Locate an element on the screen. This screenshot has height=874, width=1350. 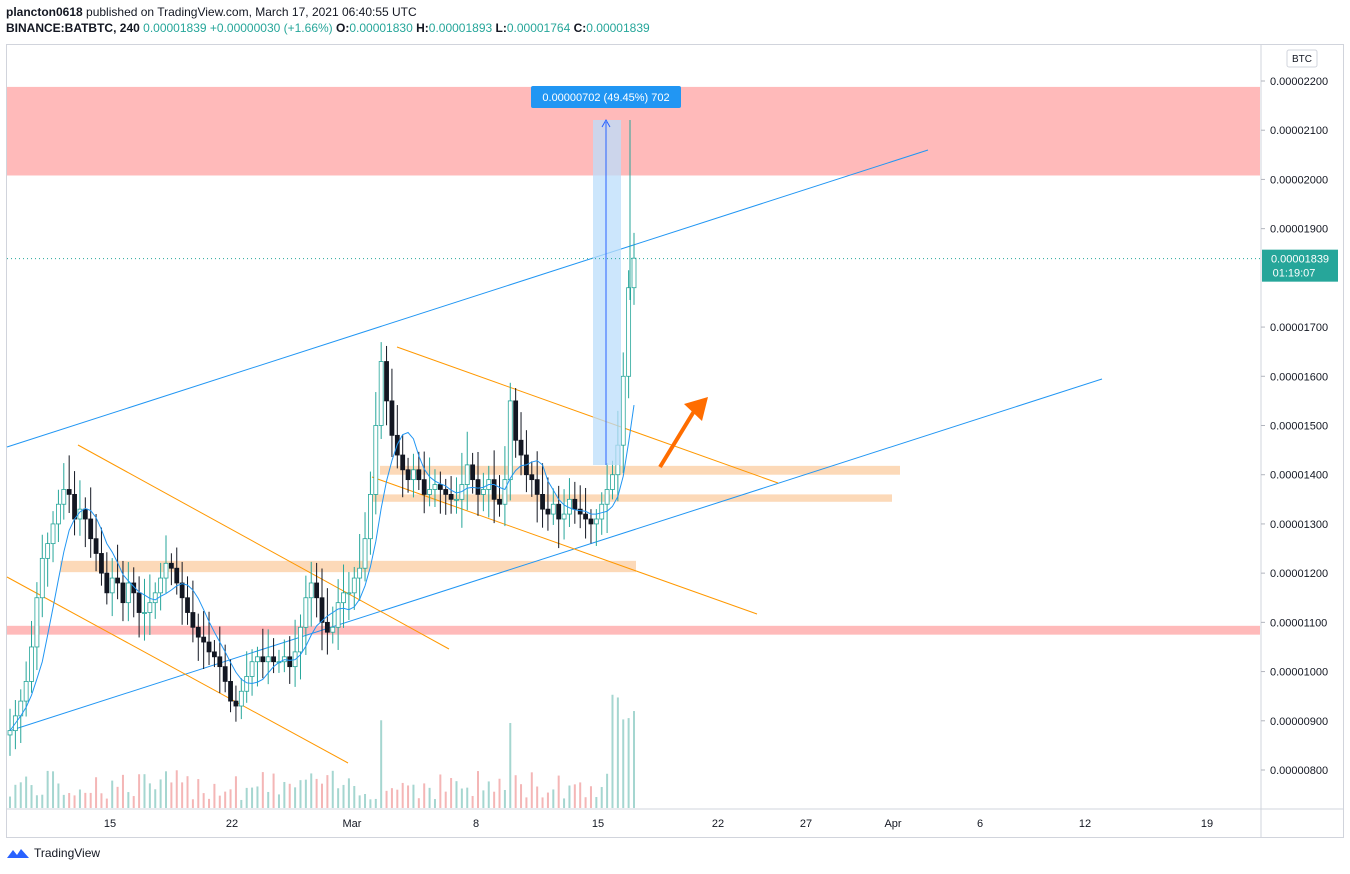
orange-wedge-upper is located at coordinates (263, 547).